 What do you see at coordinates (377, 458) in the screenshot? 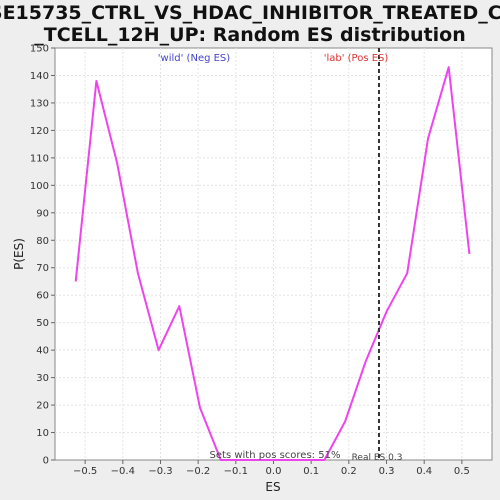
I see `real-es-value-label: Real ES 0.3` at bounding box center [377, 458].